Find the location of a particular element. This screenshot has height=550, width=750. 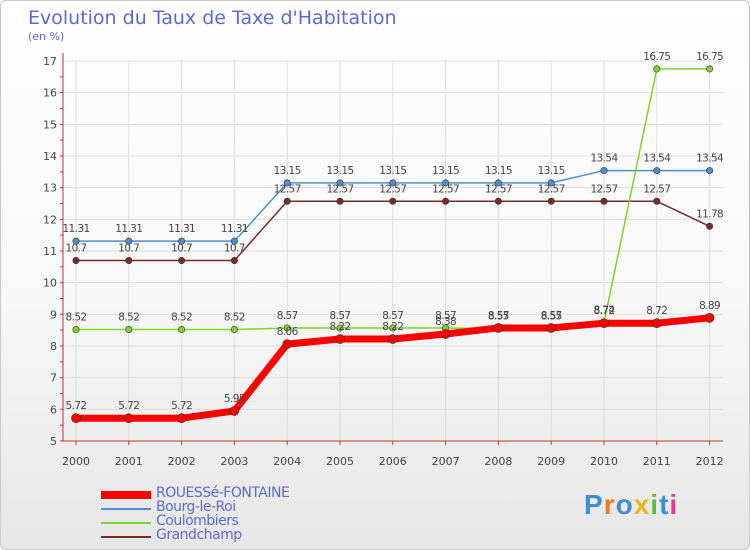

legend-item: Coulombiers is located at coordinates (226, 521).